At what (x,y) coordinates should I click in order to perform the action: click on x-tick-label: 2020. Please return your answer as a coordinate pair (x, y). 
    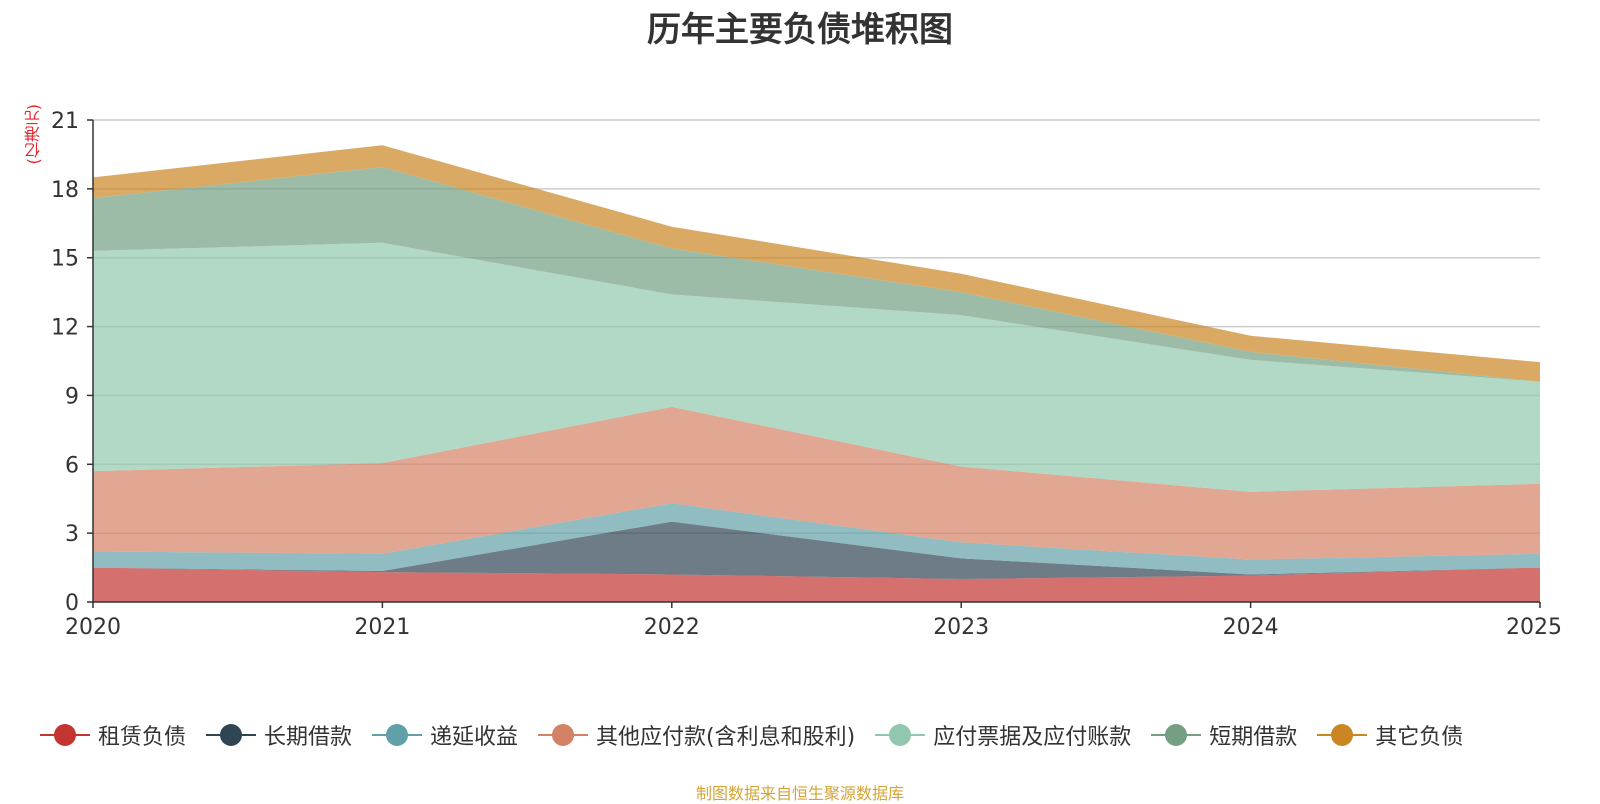
    Looking at the image, I should click on (93, 627).